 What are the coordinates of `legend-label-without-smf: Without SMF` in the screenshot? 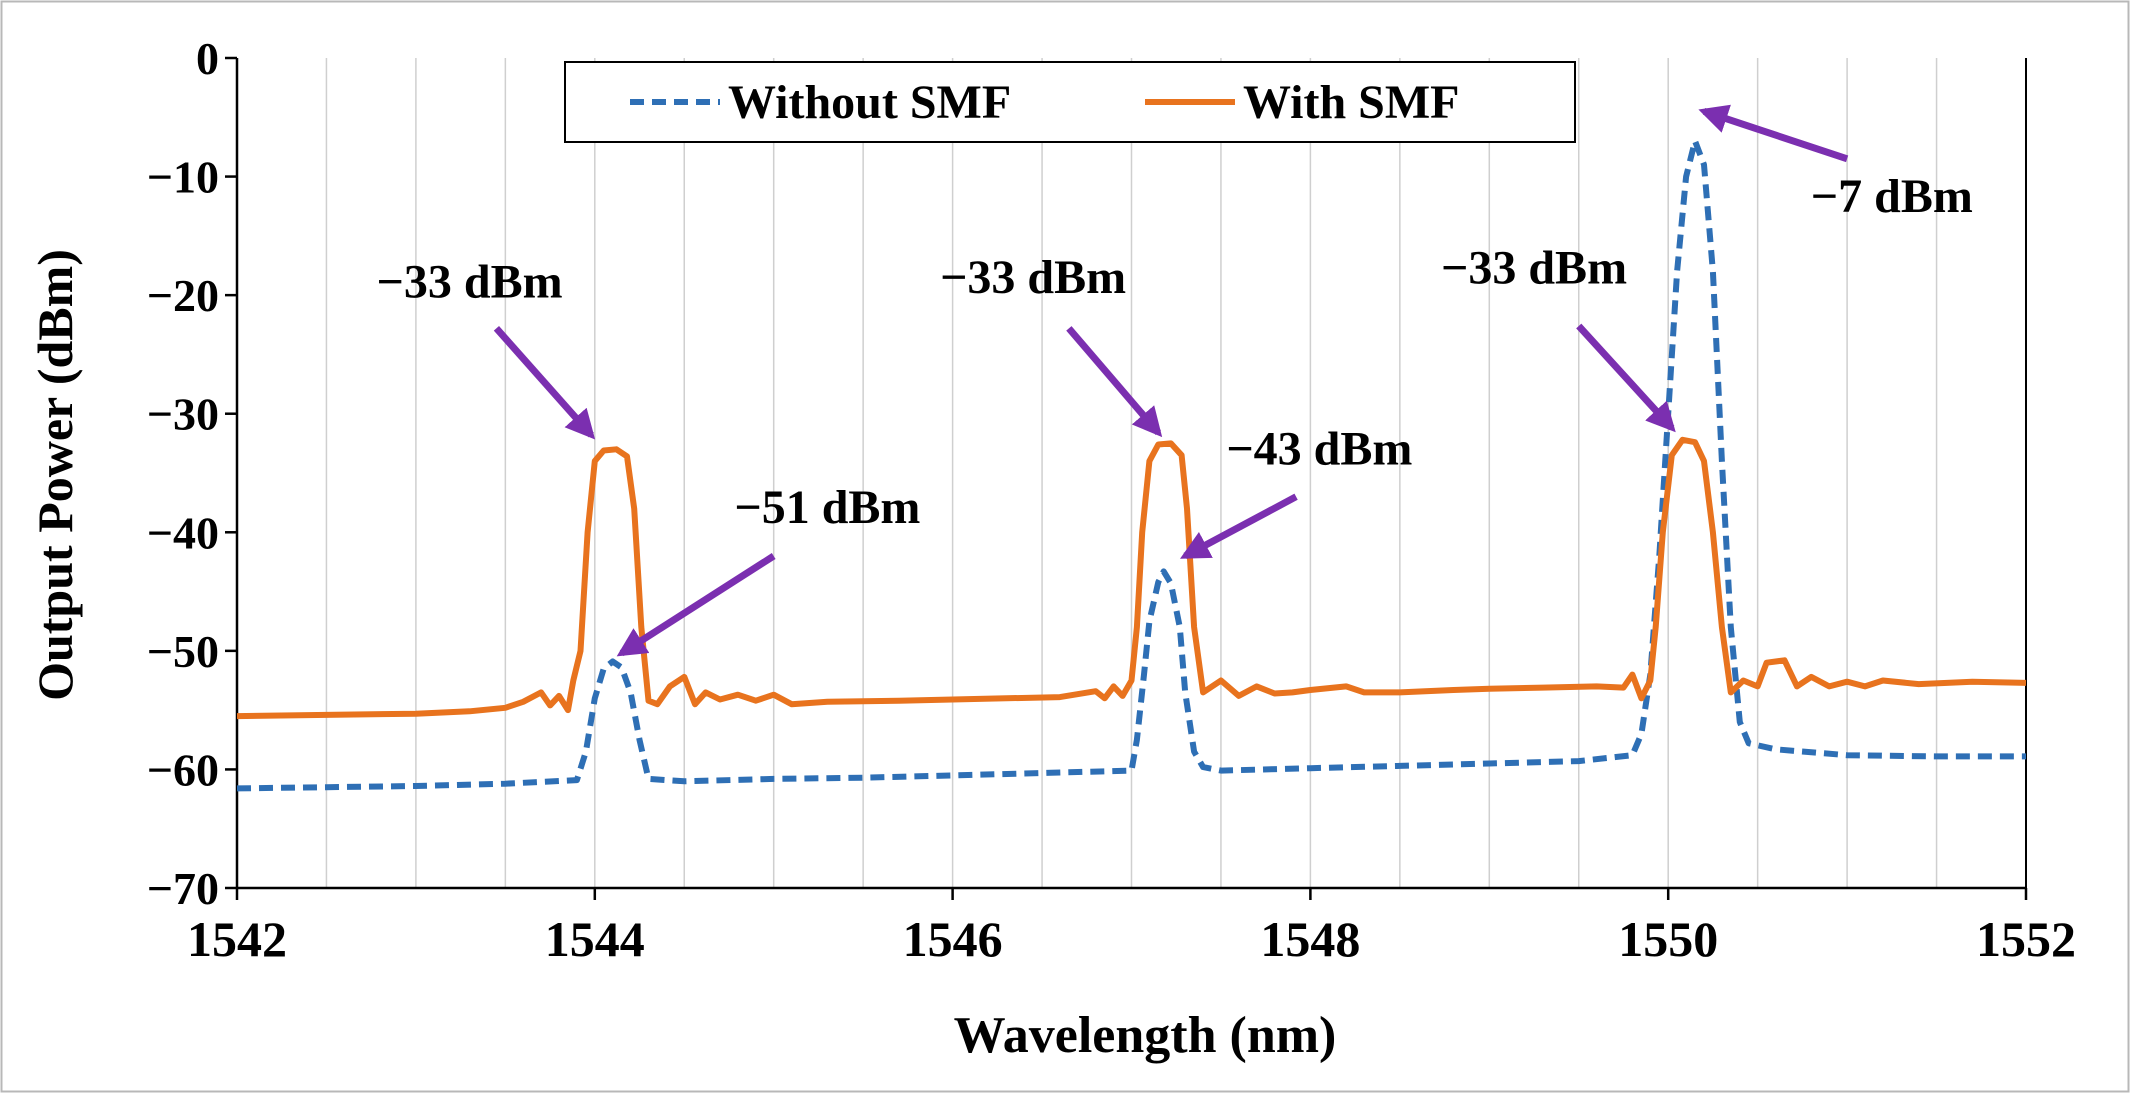 It's located at (869, 102).